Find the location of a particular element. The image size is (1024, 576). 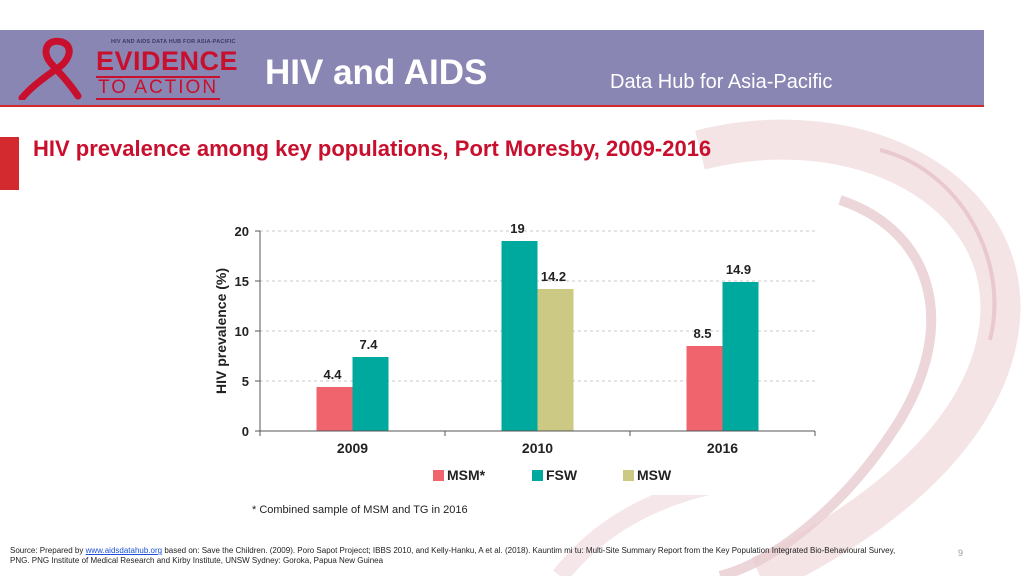

bar-fsw-2009 is located at coordinates (370, 394).